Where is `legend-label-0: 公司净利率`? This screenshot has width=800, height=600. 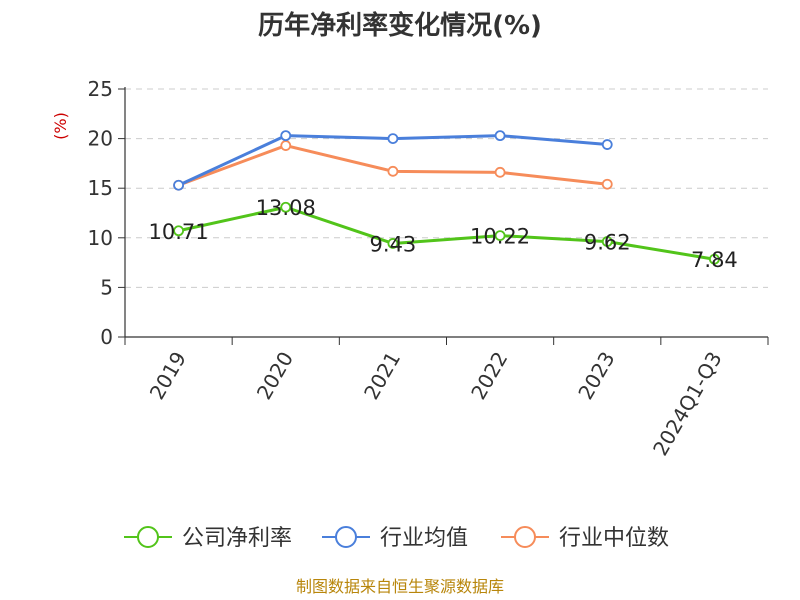 legend-label-0: 公司净利率 is located at coordinates (237, 538).